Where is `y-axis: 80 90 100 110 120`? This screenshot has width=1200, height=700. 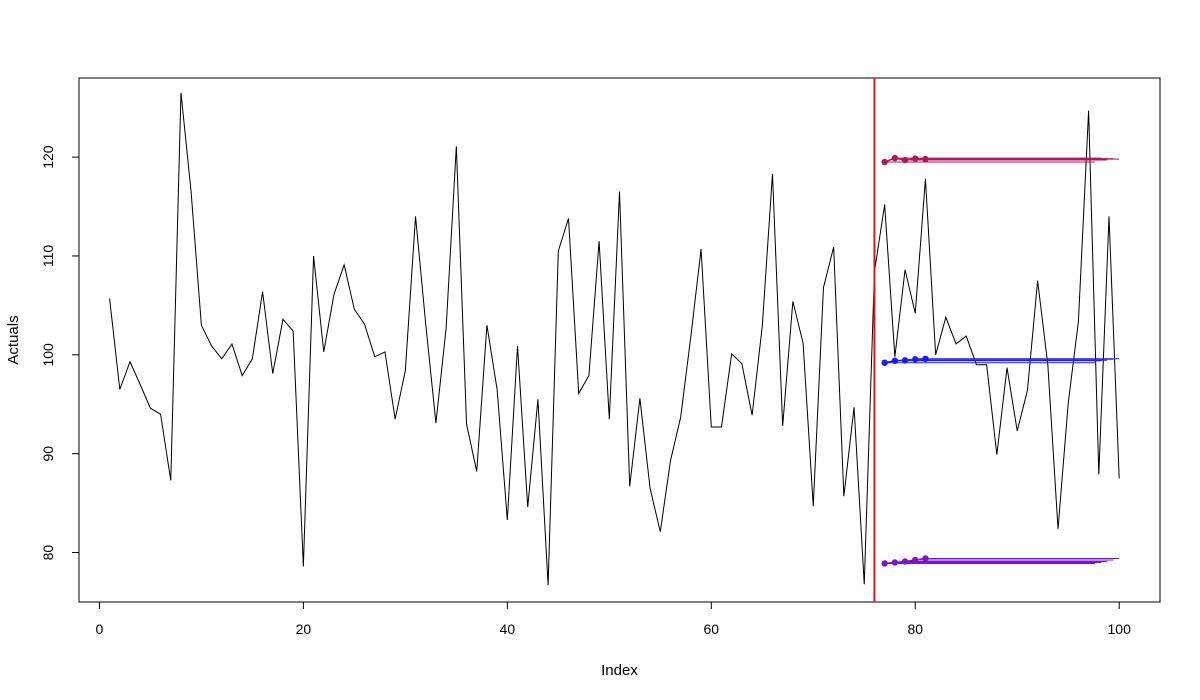
y-axis: 80 90 100 110 120 is located at coordinates (60, 353).